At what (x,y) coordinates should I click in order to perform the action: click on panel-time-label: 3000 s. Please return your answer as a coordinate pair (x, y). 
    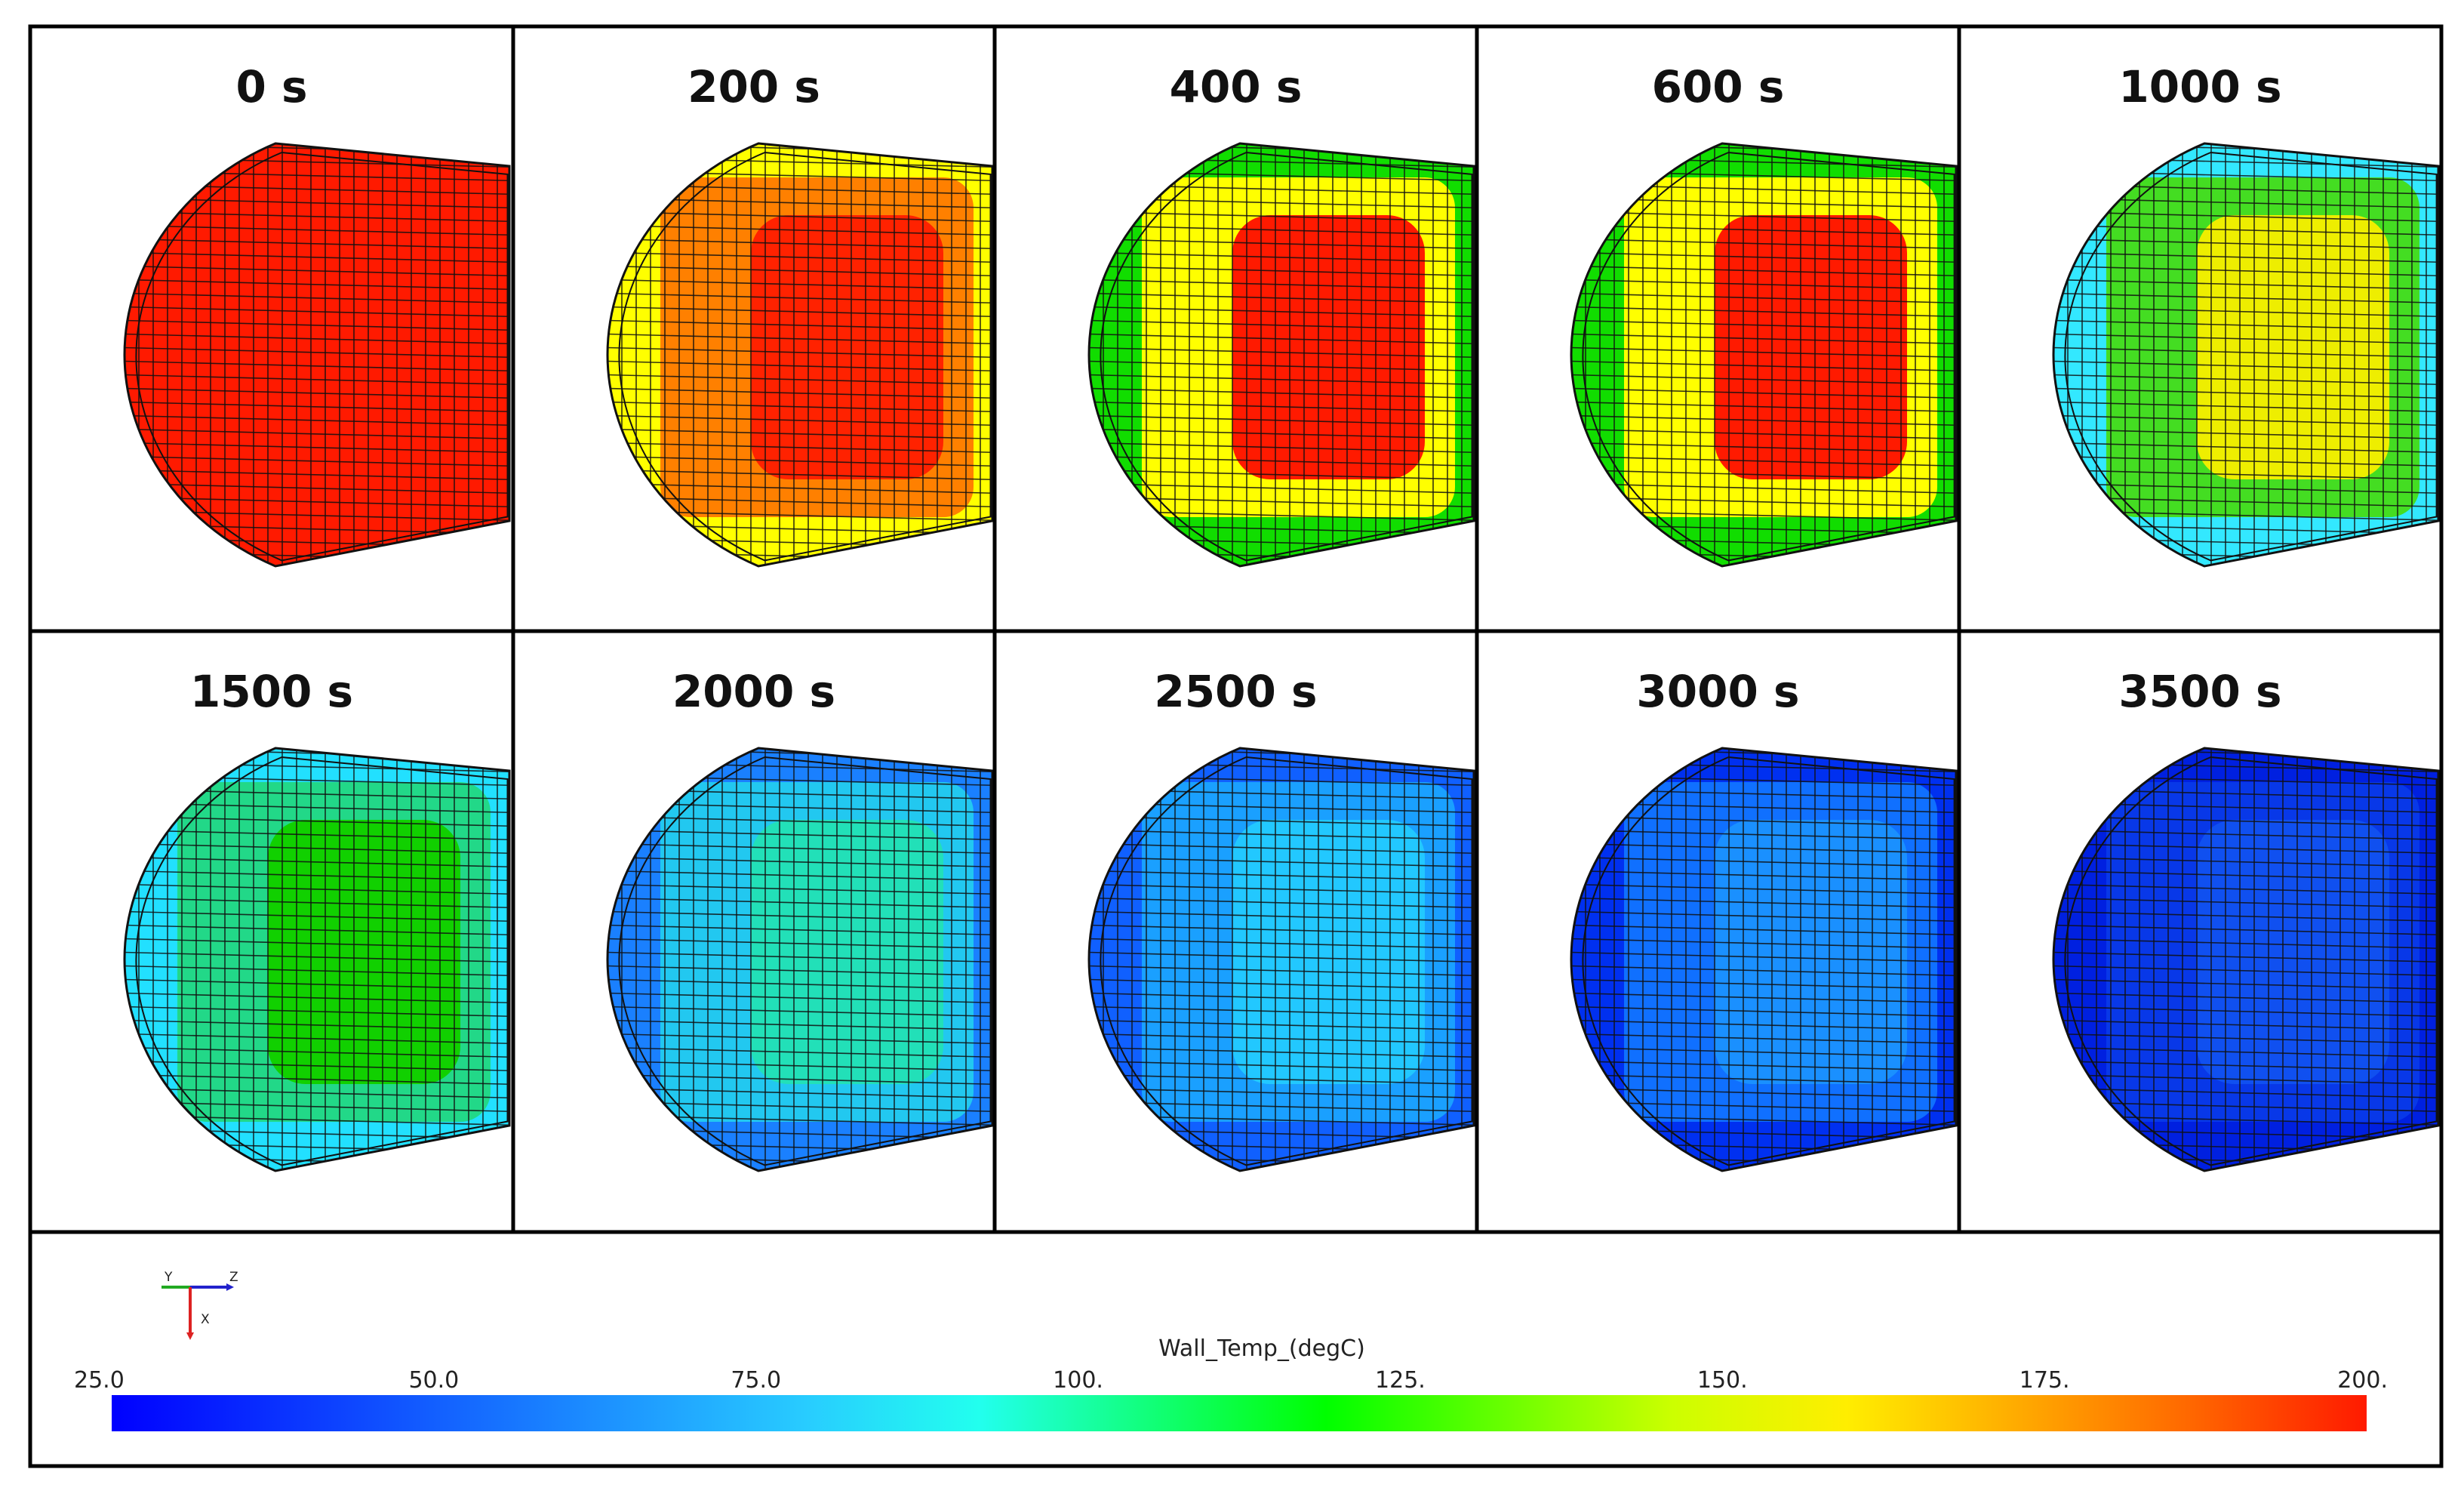
    Looking at the image, I should click on (1717, 692).